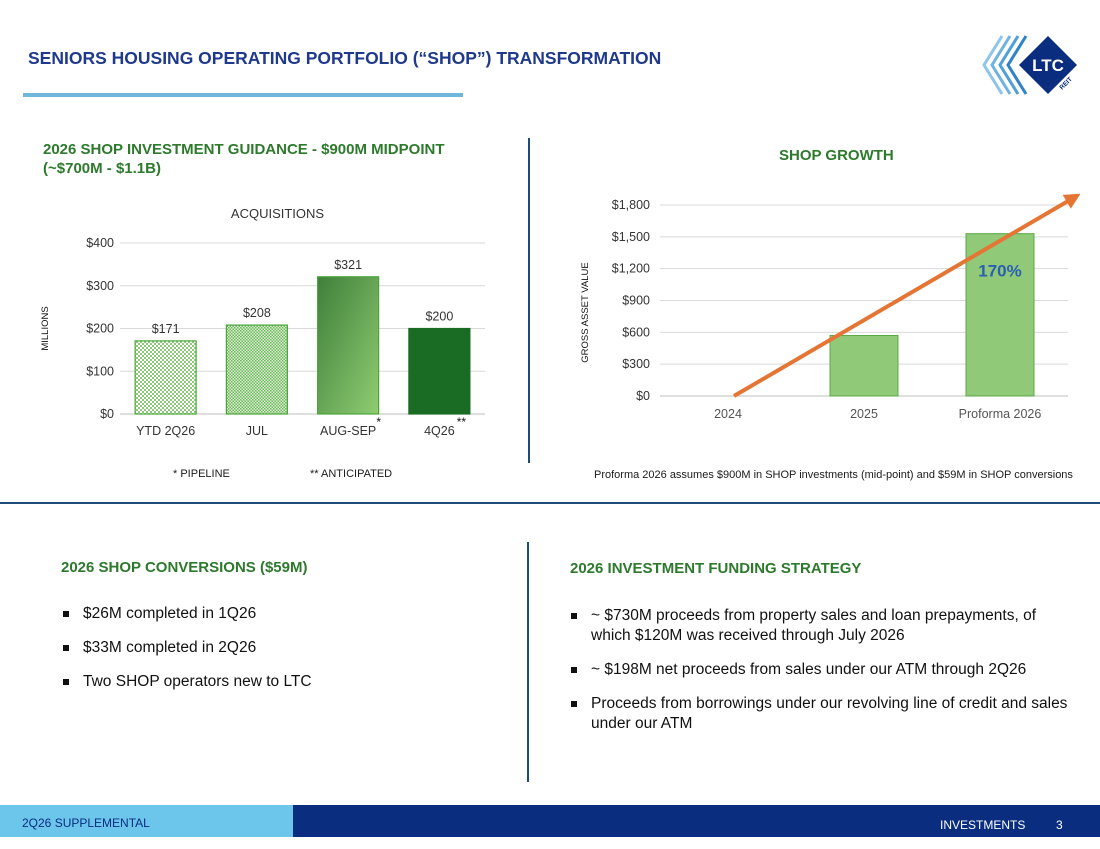  What do you see at coordinates (631, 237) in the screenshot?
I see `y-tick-label: $1,500` at bounding box center [631, 237].